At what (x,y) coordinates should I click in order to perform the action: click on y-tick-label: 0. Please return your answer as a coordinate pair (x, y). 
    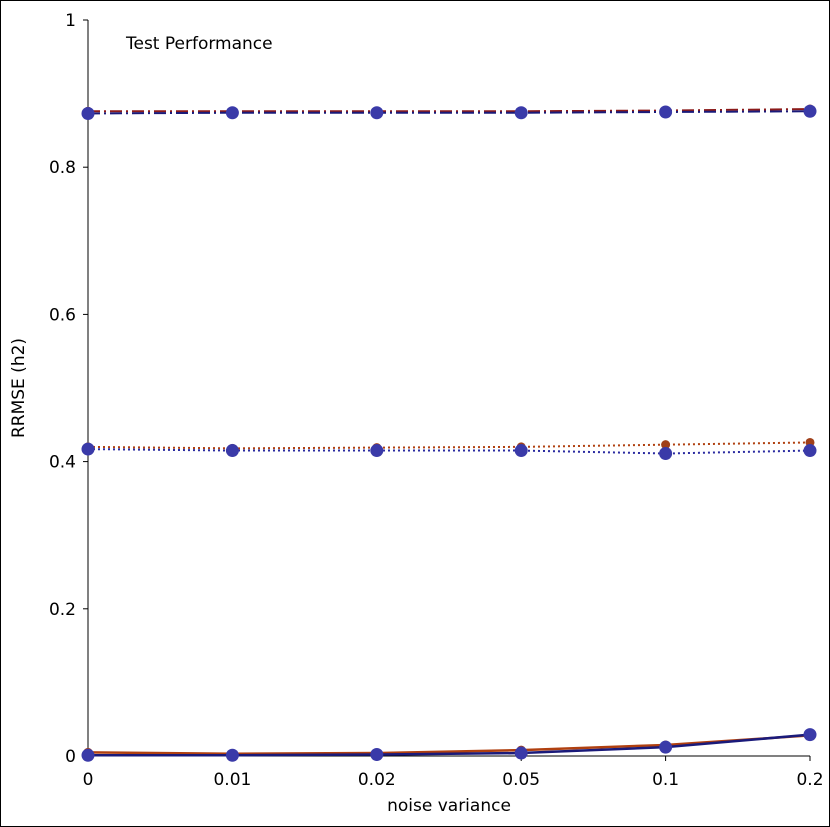
    Looking at the image, I should click on (70, 757).